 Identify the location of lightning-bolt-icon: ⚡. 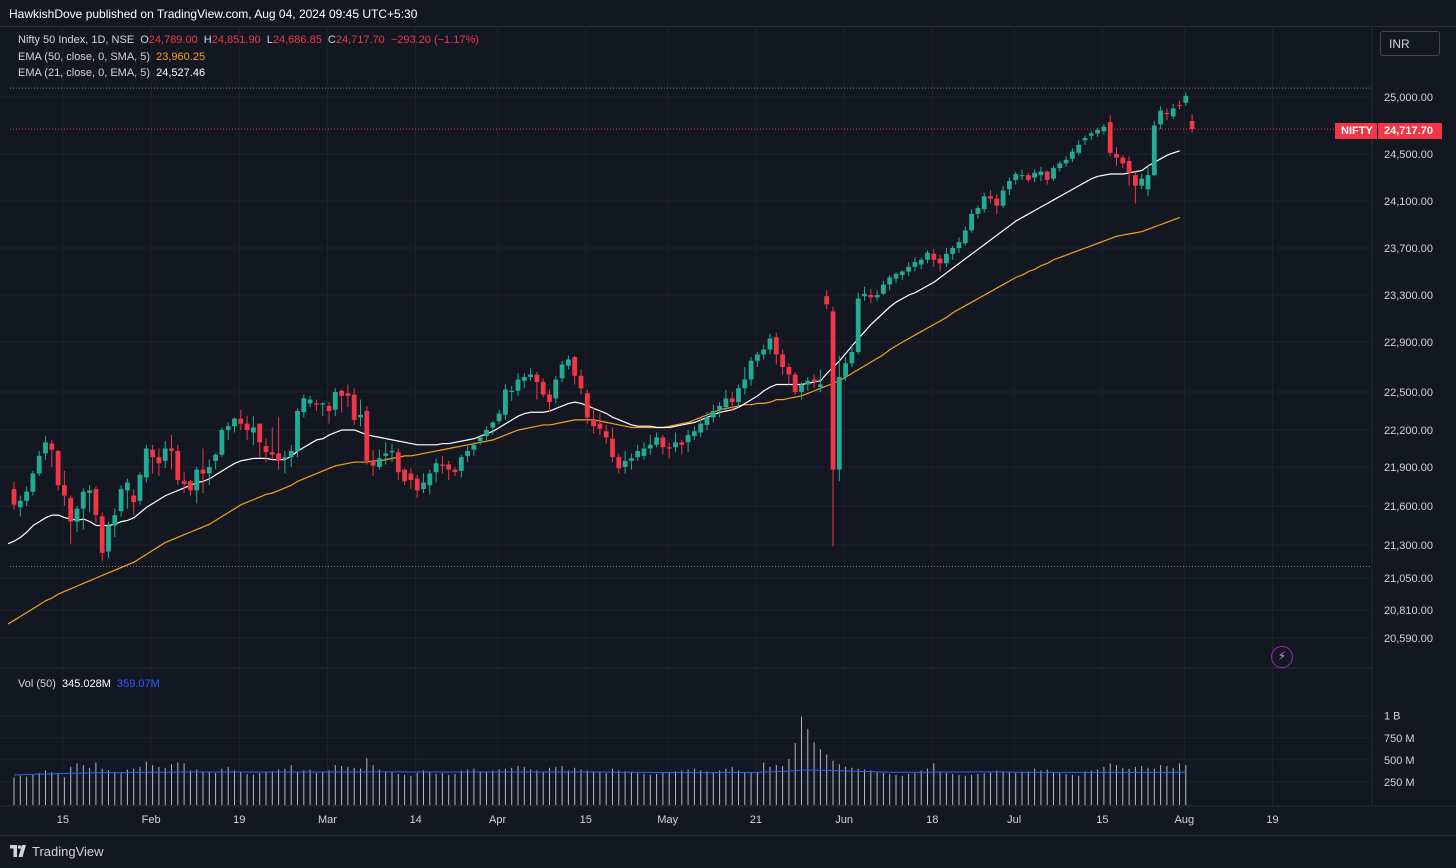
(1282, 657).